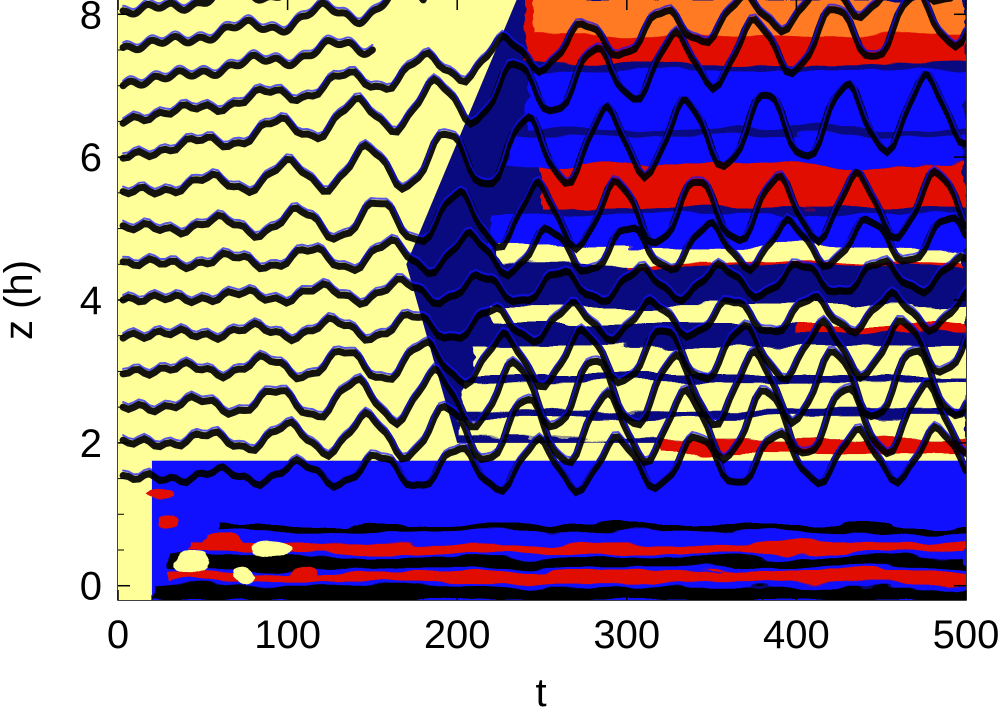 The height and width of the screenshot is (716, 1000). Describe the element at coordinates (287, 635) in the screenshot. I see `x-tick-label: 100` at that location.